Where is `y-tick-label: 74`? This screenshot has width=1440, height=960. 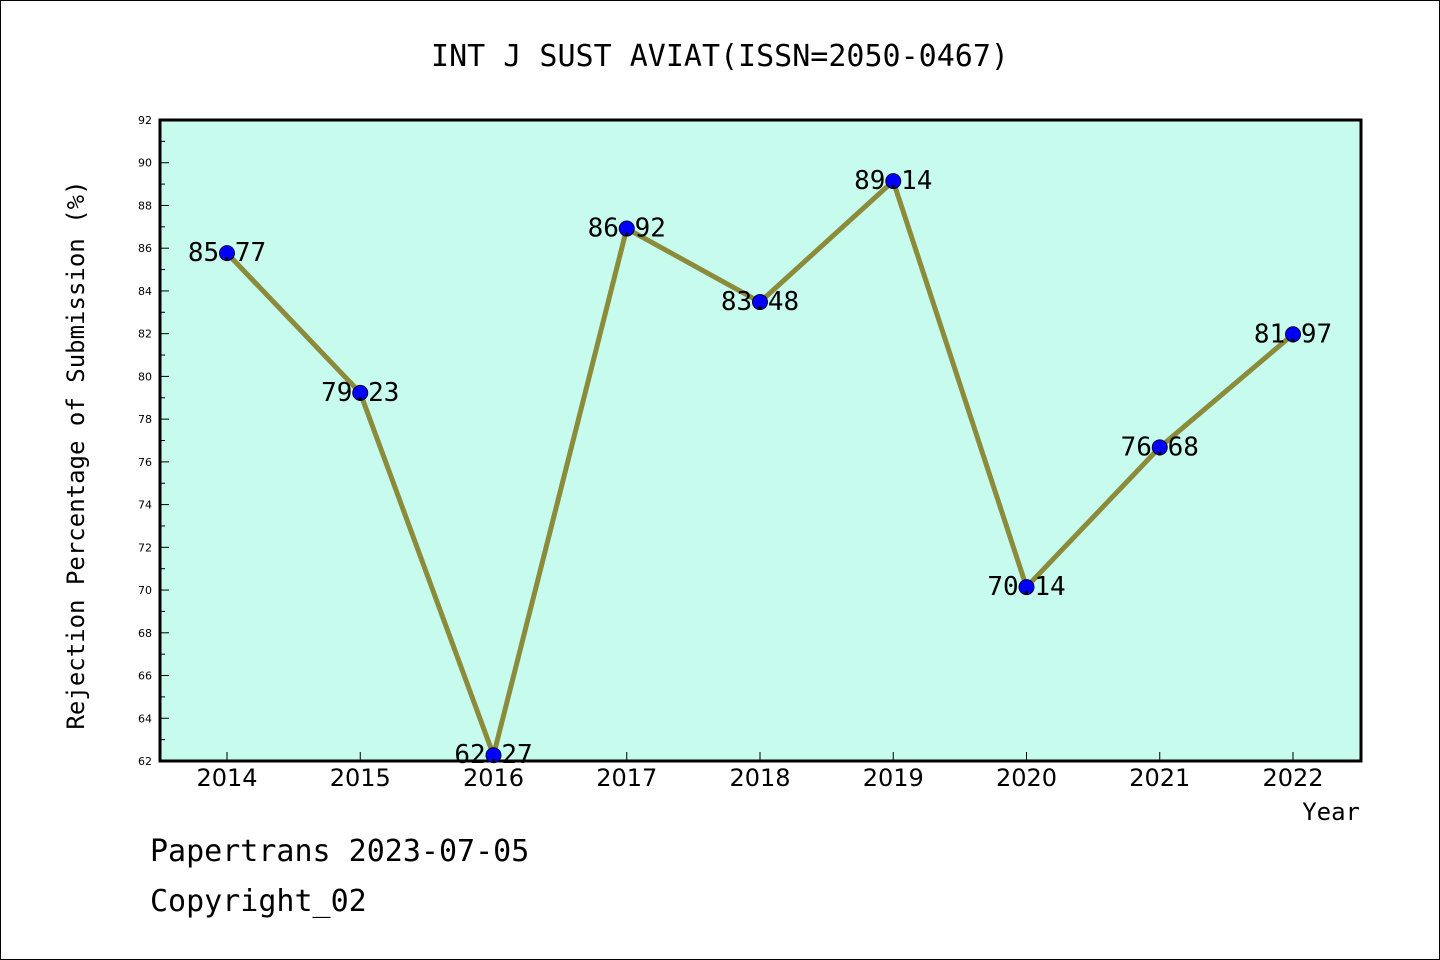
y-tick-label: 74 is located at coordinates (145, 505).